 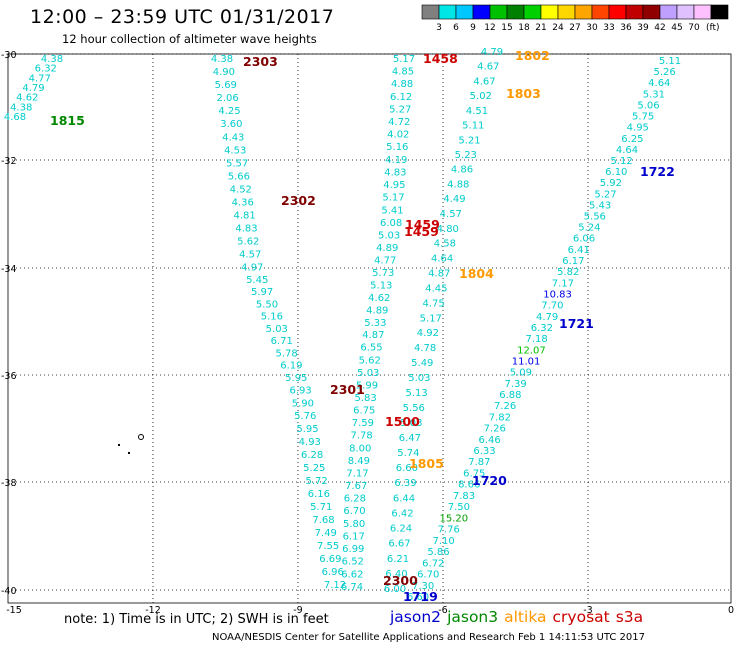 I want to click on pass-time-label: 2301, so click(x=347, y=389).